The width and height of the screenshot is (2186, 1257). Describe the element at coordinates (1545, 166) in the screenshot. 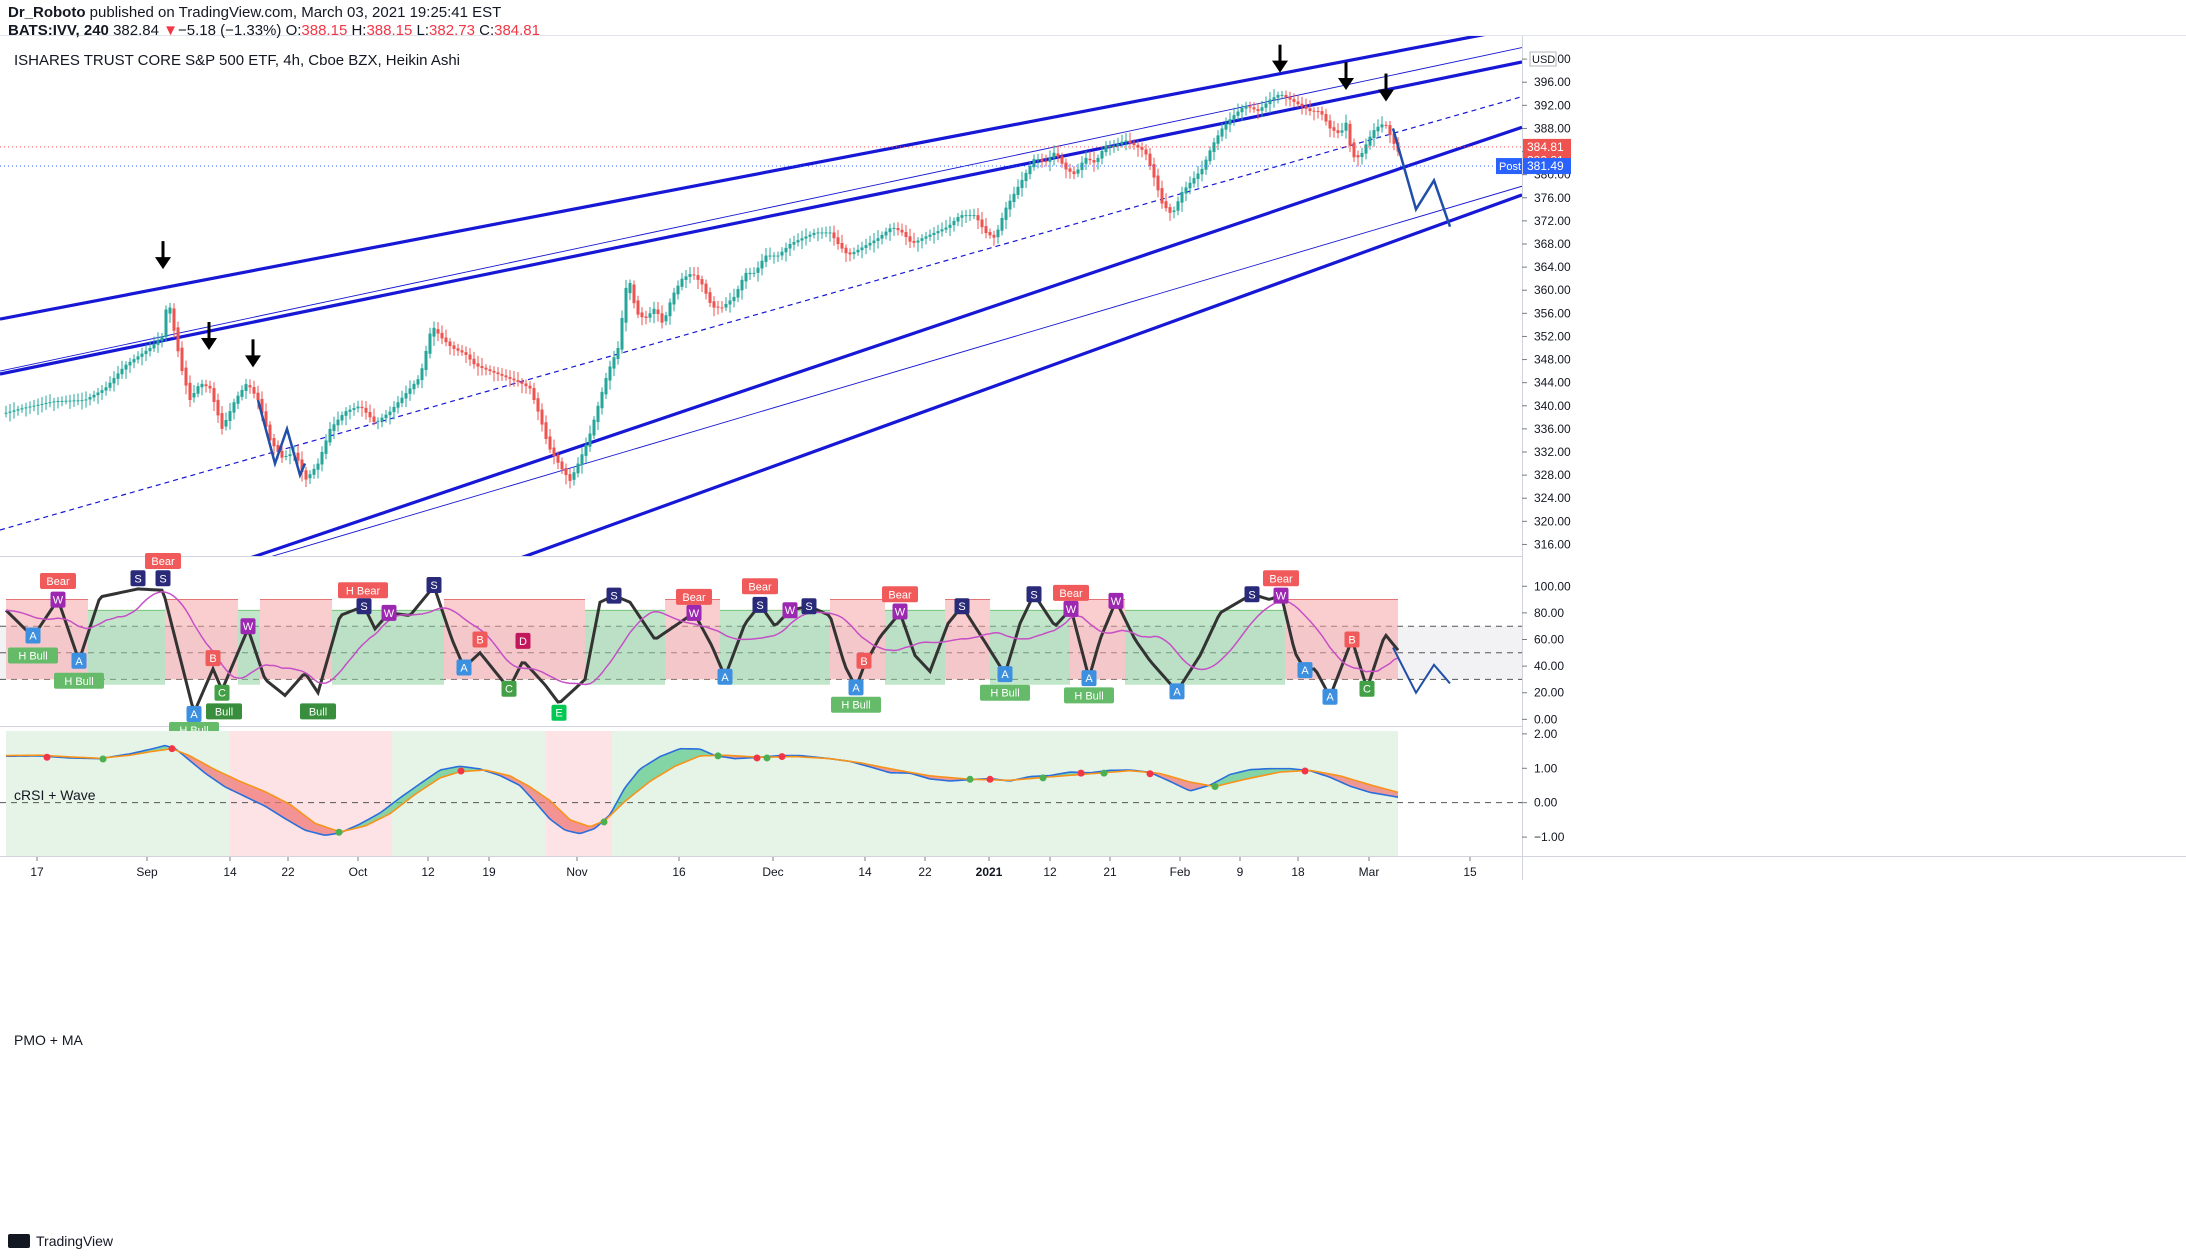

I see `price-label: 381.49` at that location.